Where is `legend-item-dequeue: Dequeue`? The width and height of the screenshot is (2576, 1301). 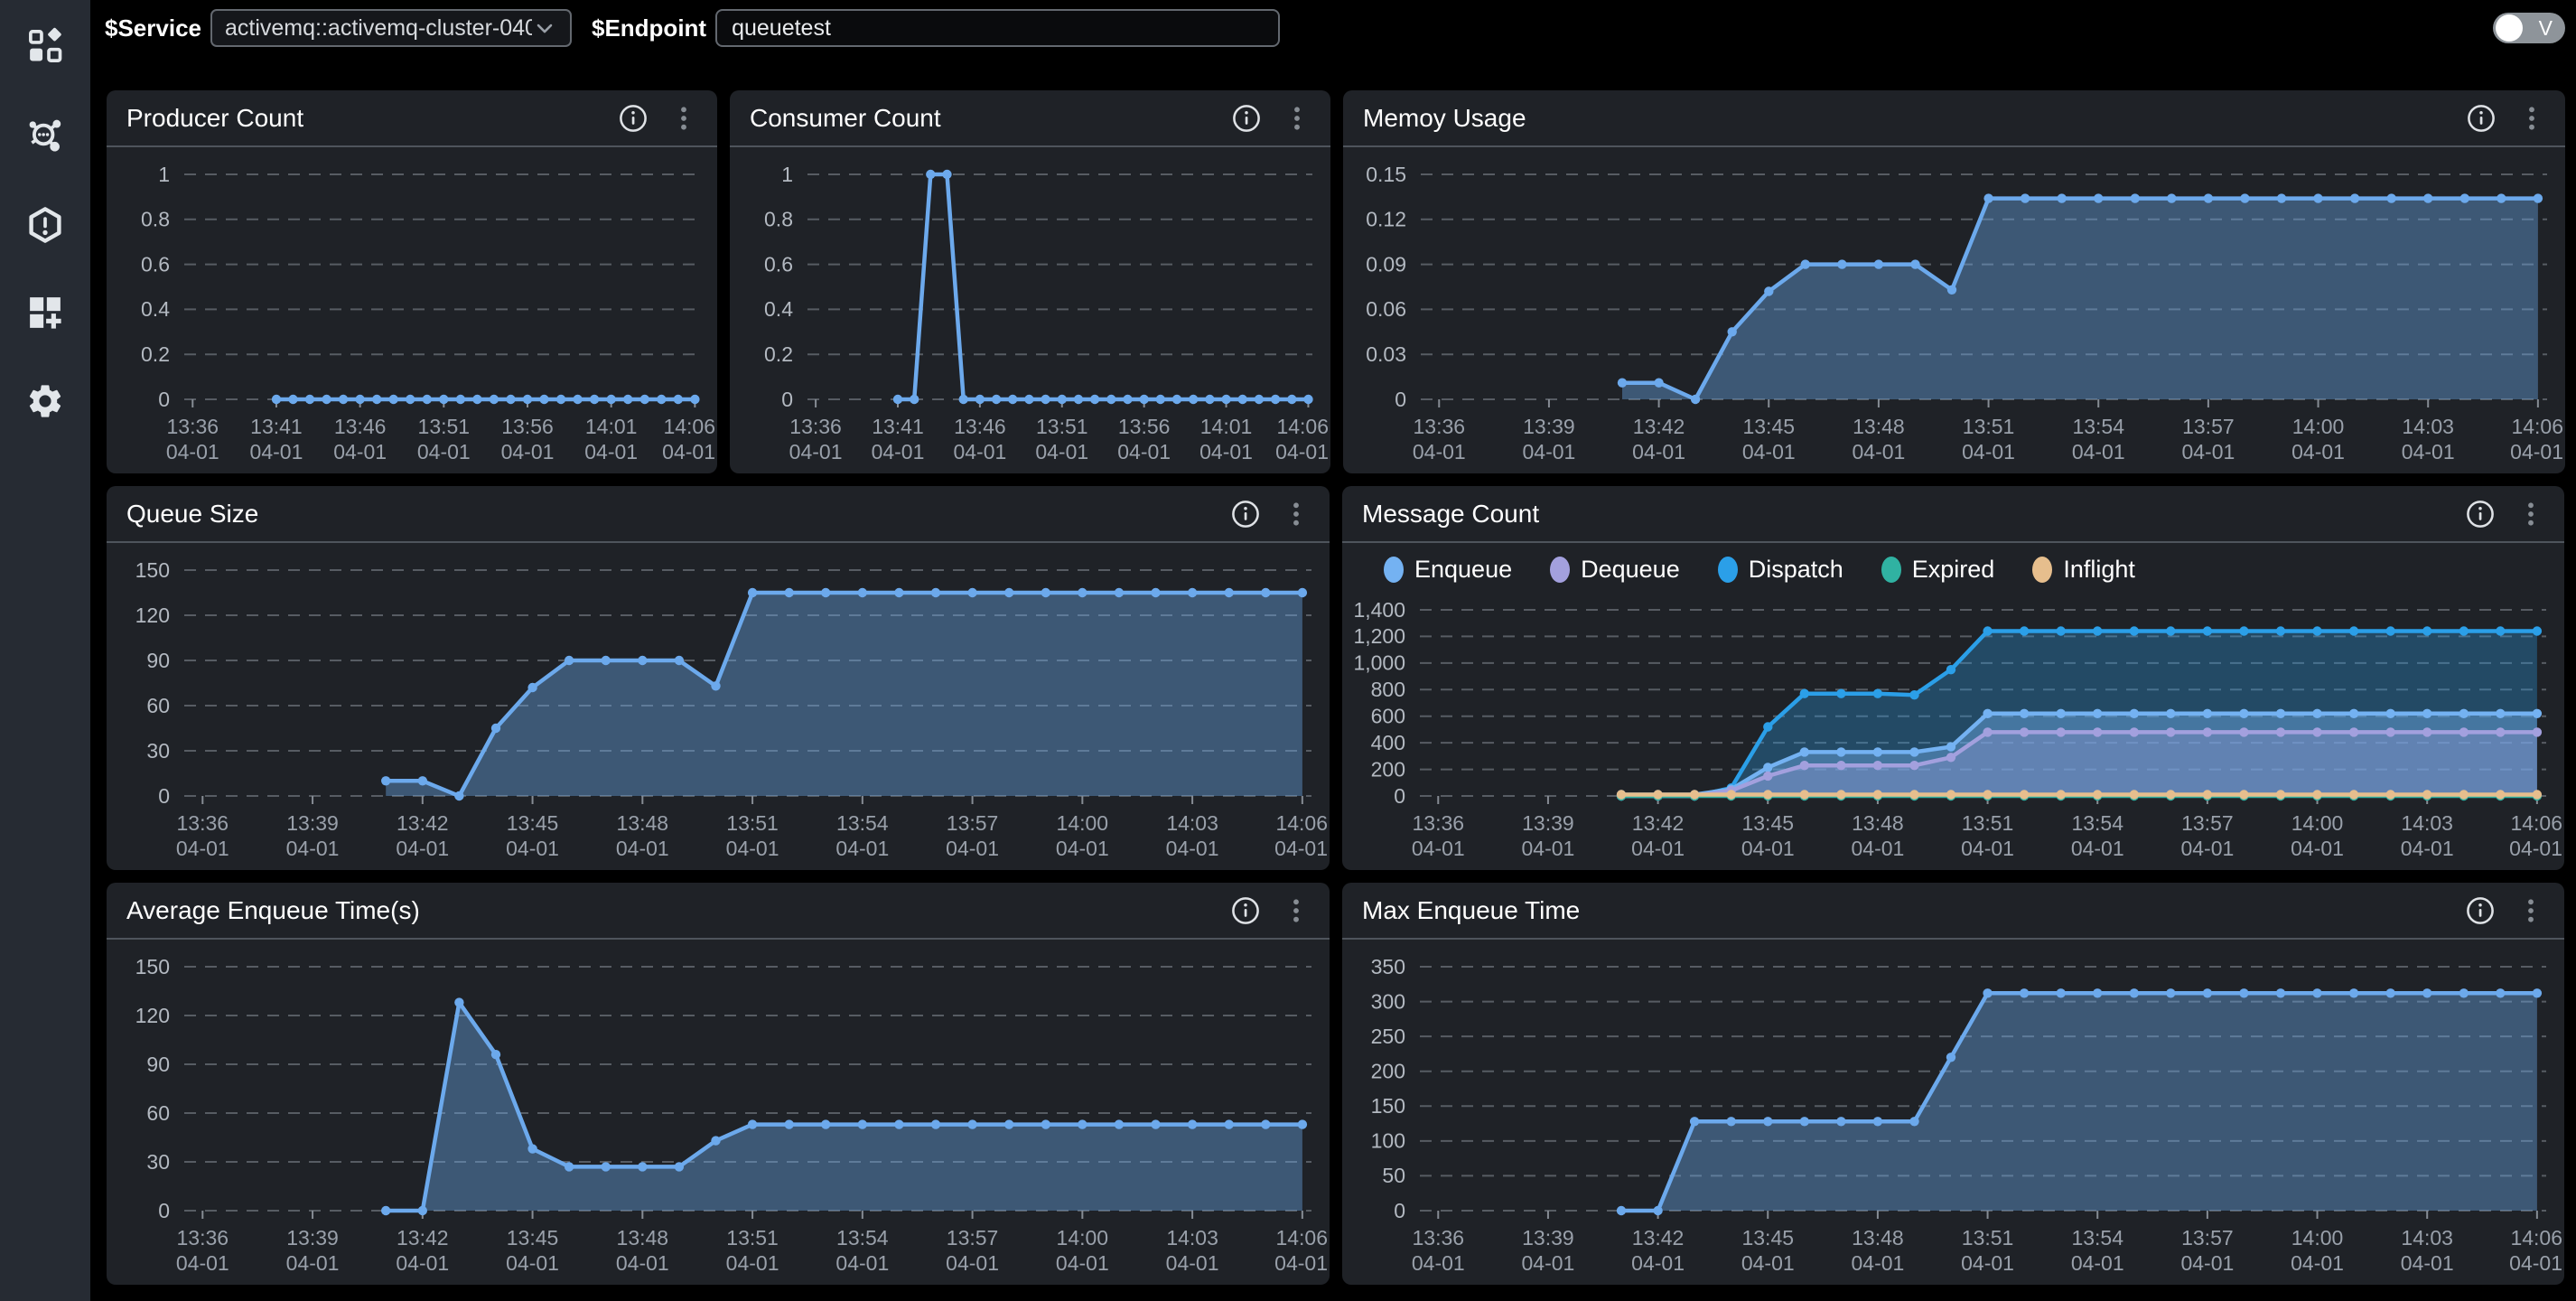 legend-item-dequeue: Dequeue is located at coordinates (1615, 570).